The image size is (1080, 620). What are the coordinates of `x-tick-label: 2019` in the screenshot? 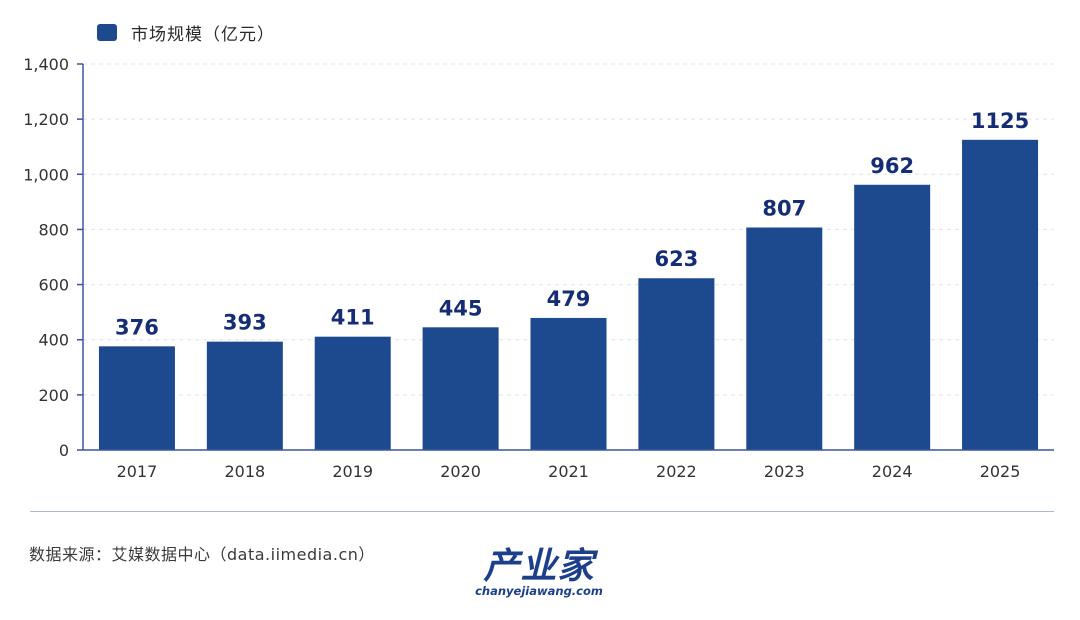 It's located at (352, 471).